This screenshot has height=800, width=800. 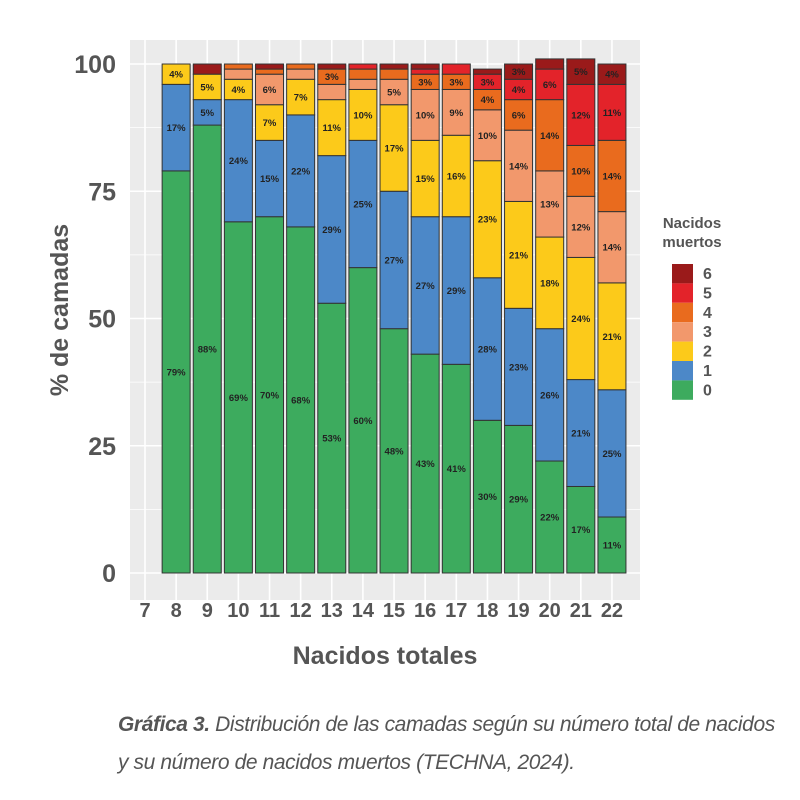 I want to click on data-label: 13%, so click(x=550, y=204).